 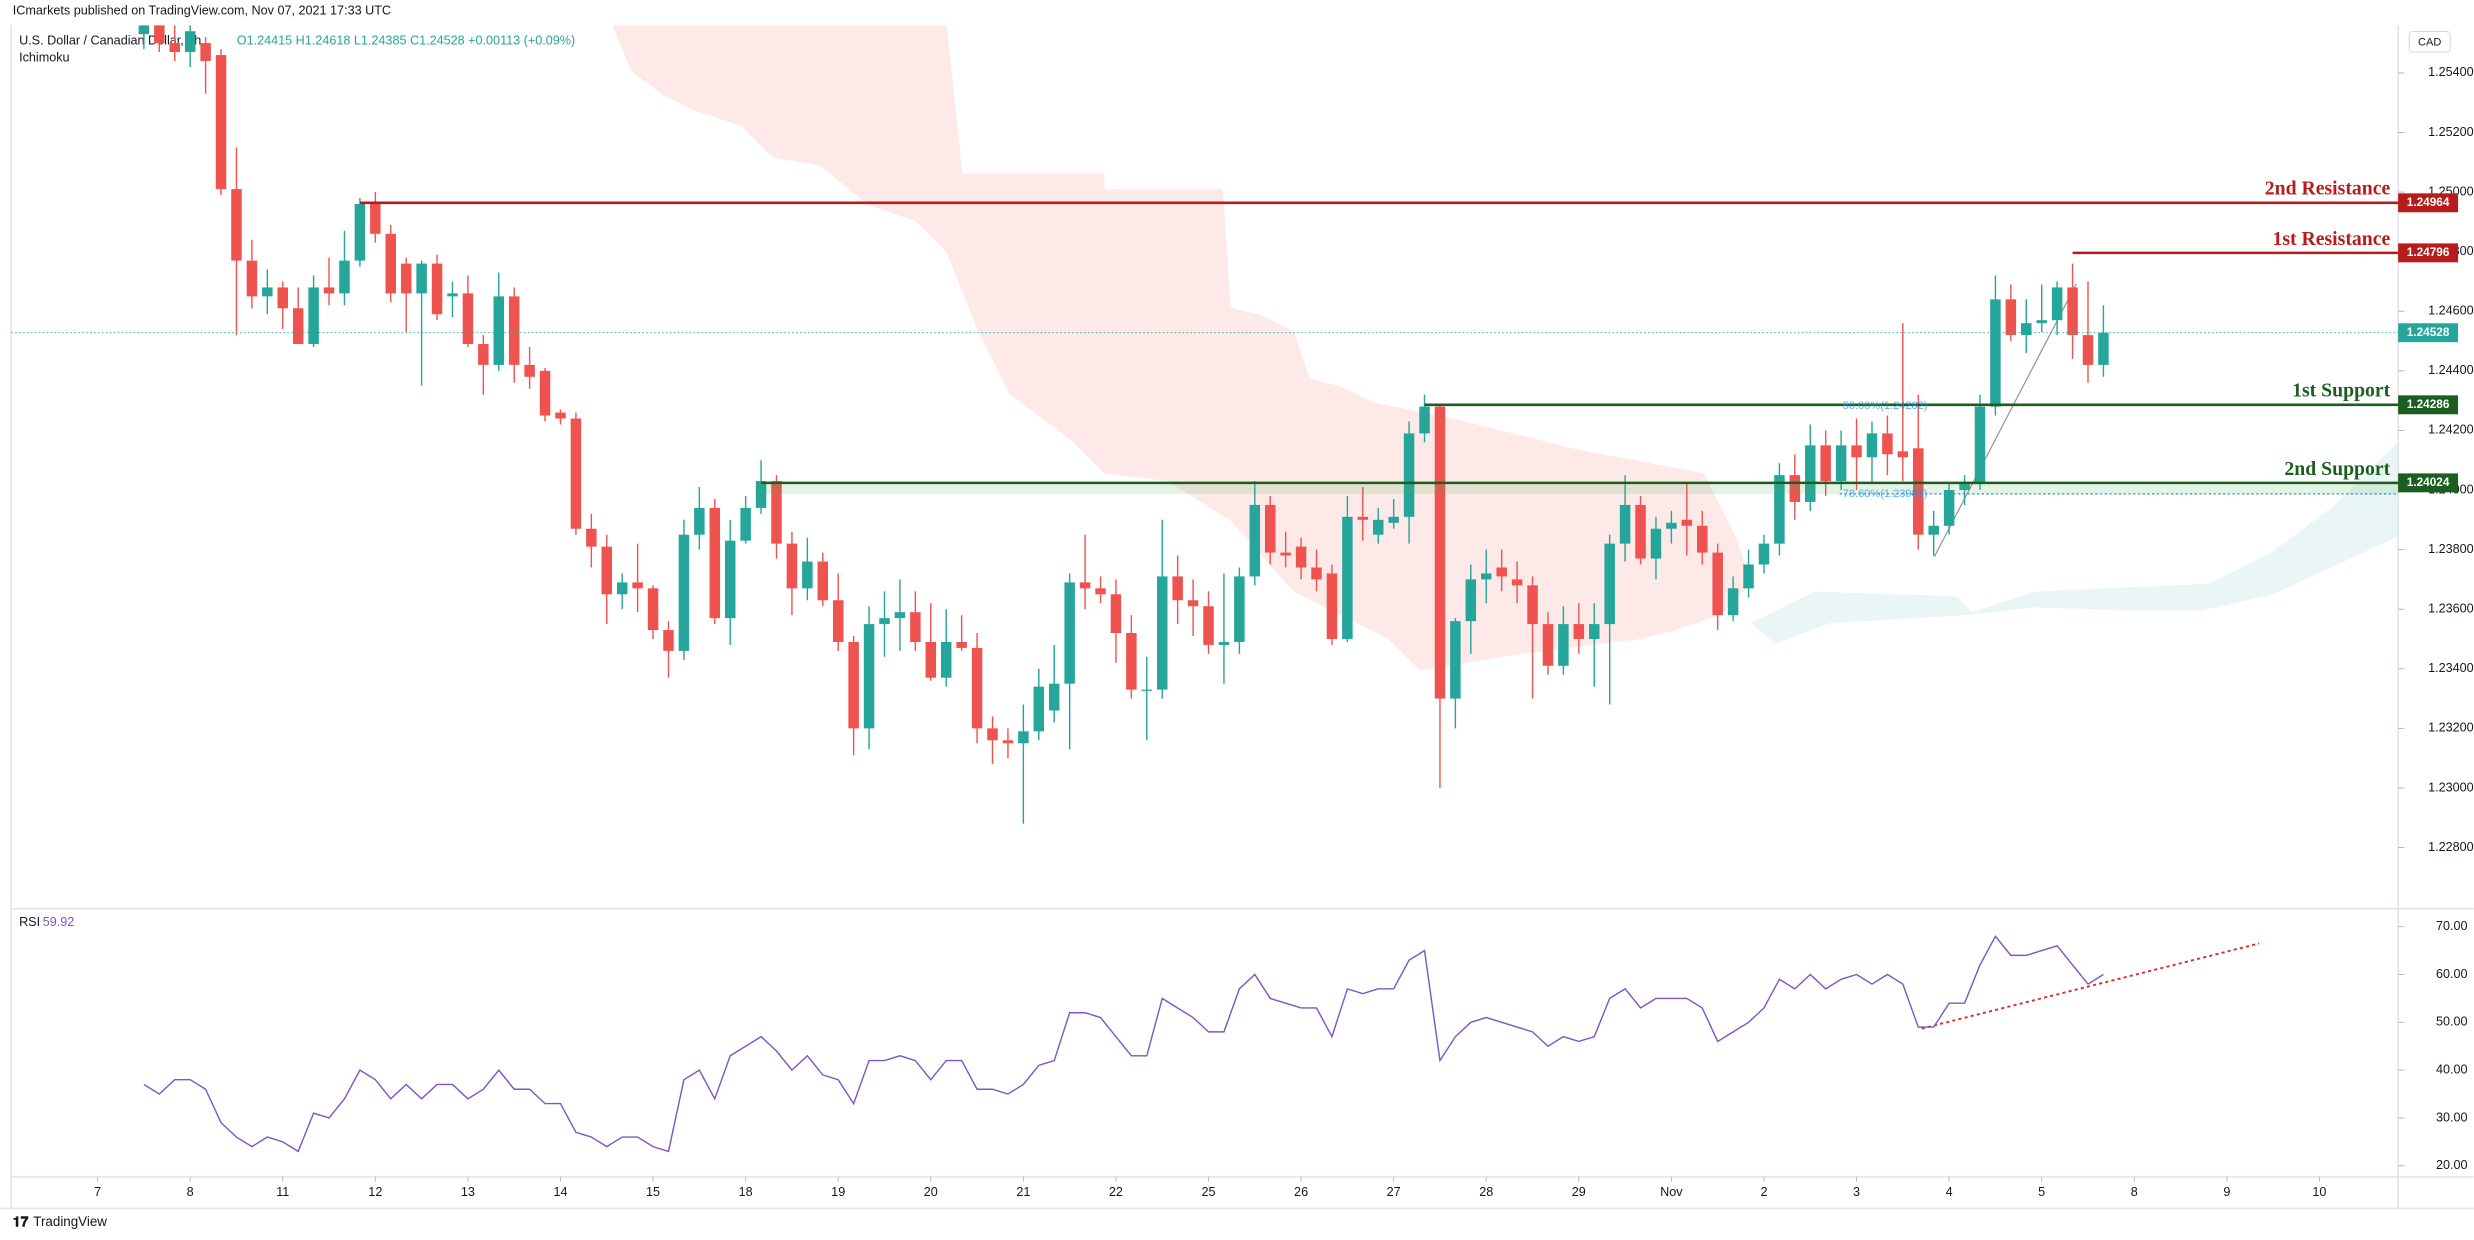 I want to click on y-tick-label: 1.25400, so click(x=2451, y=72).